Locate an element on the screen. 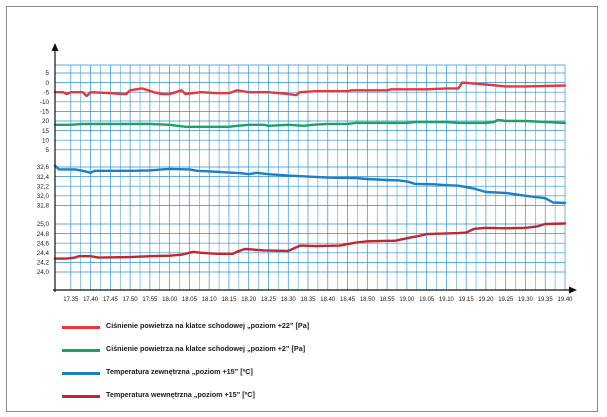 Image resolution: width=607 pixels, height=417 pixels. x-tick-label: 18.45 is located at coordinates (348, 300).